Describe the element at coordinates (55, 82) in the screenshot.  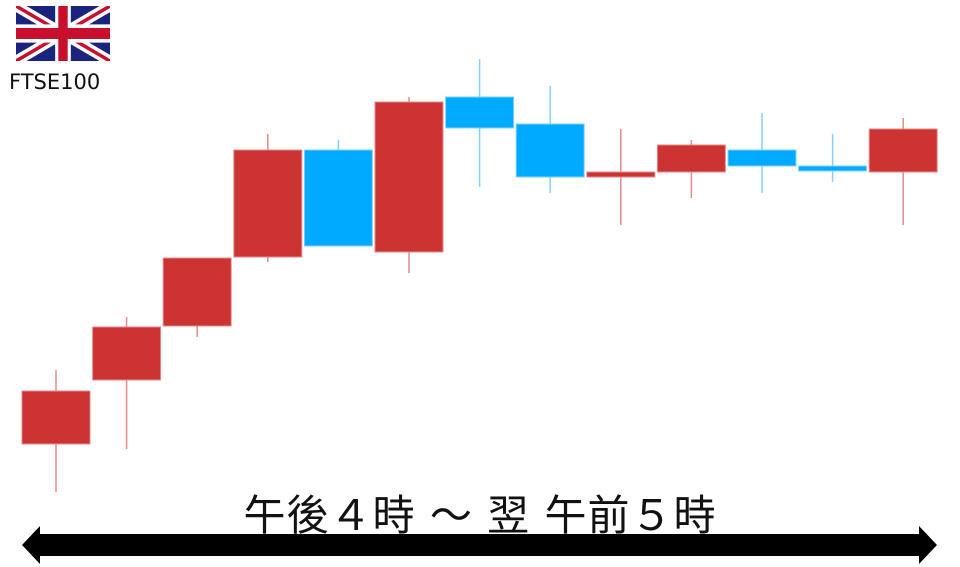
I see `index-name: FTSE100` at that location.